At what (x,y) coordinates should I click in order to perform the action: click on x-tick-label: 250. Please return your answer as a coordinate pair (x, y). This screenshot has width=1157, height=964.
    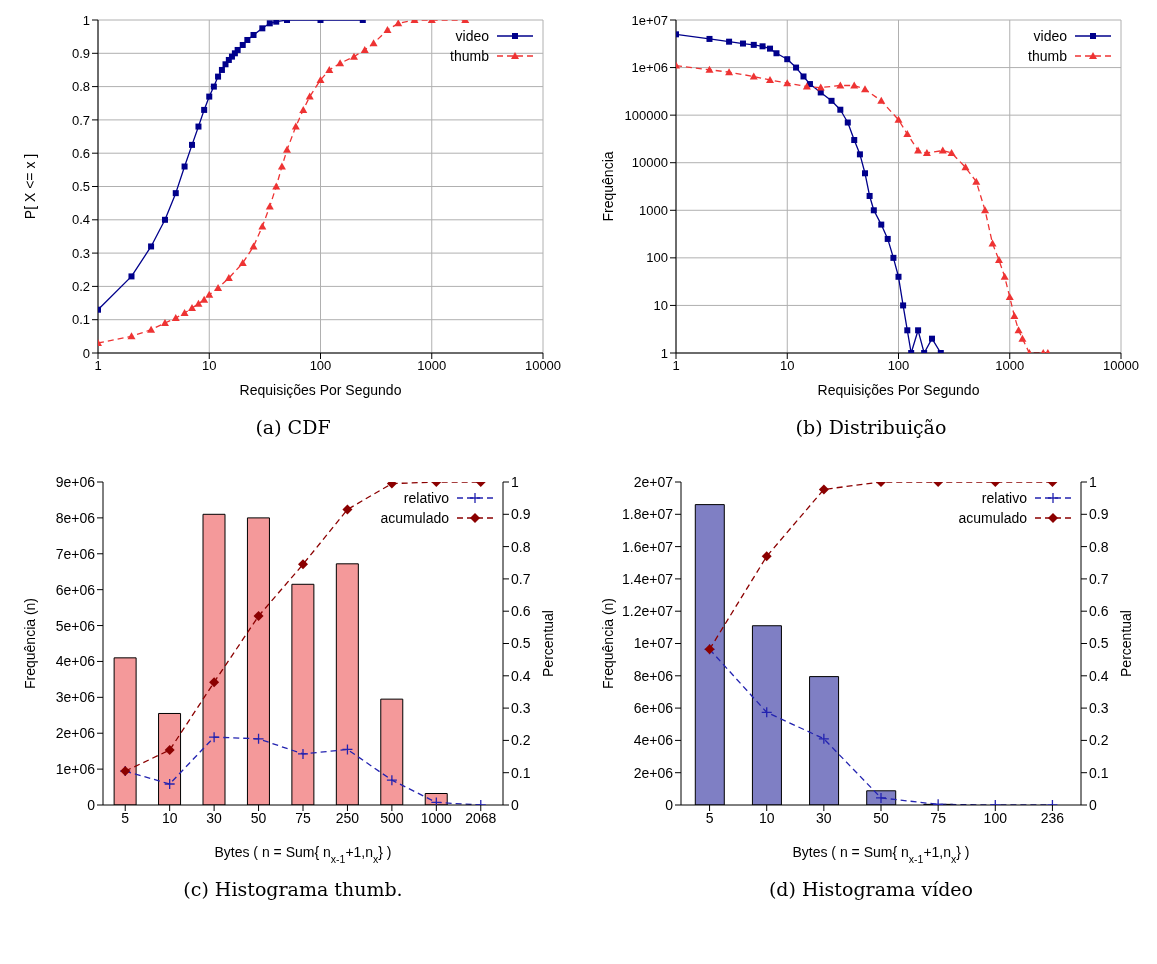
    Looking at the image, I should click on (347, 817).